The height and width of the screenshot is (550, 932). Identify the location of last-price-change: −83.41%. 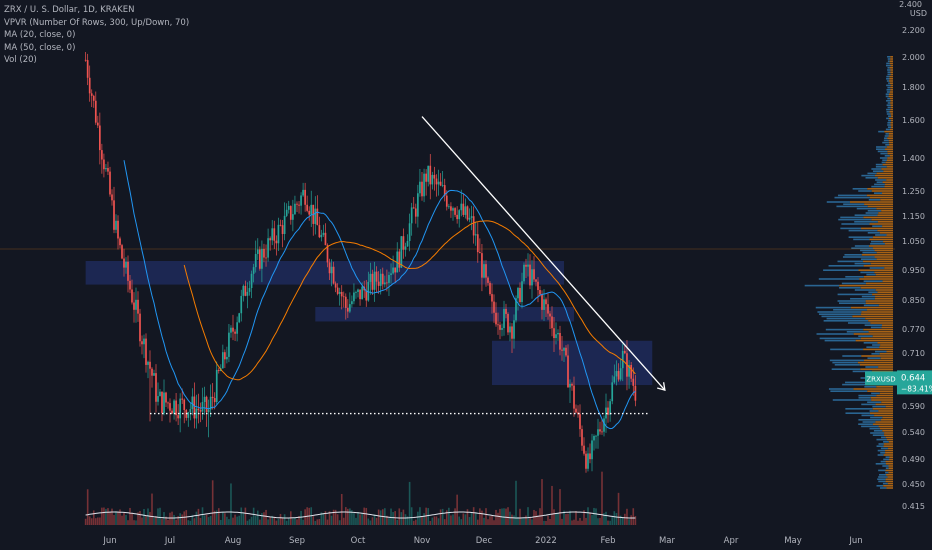
(916, 388).